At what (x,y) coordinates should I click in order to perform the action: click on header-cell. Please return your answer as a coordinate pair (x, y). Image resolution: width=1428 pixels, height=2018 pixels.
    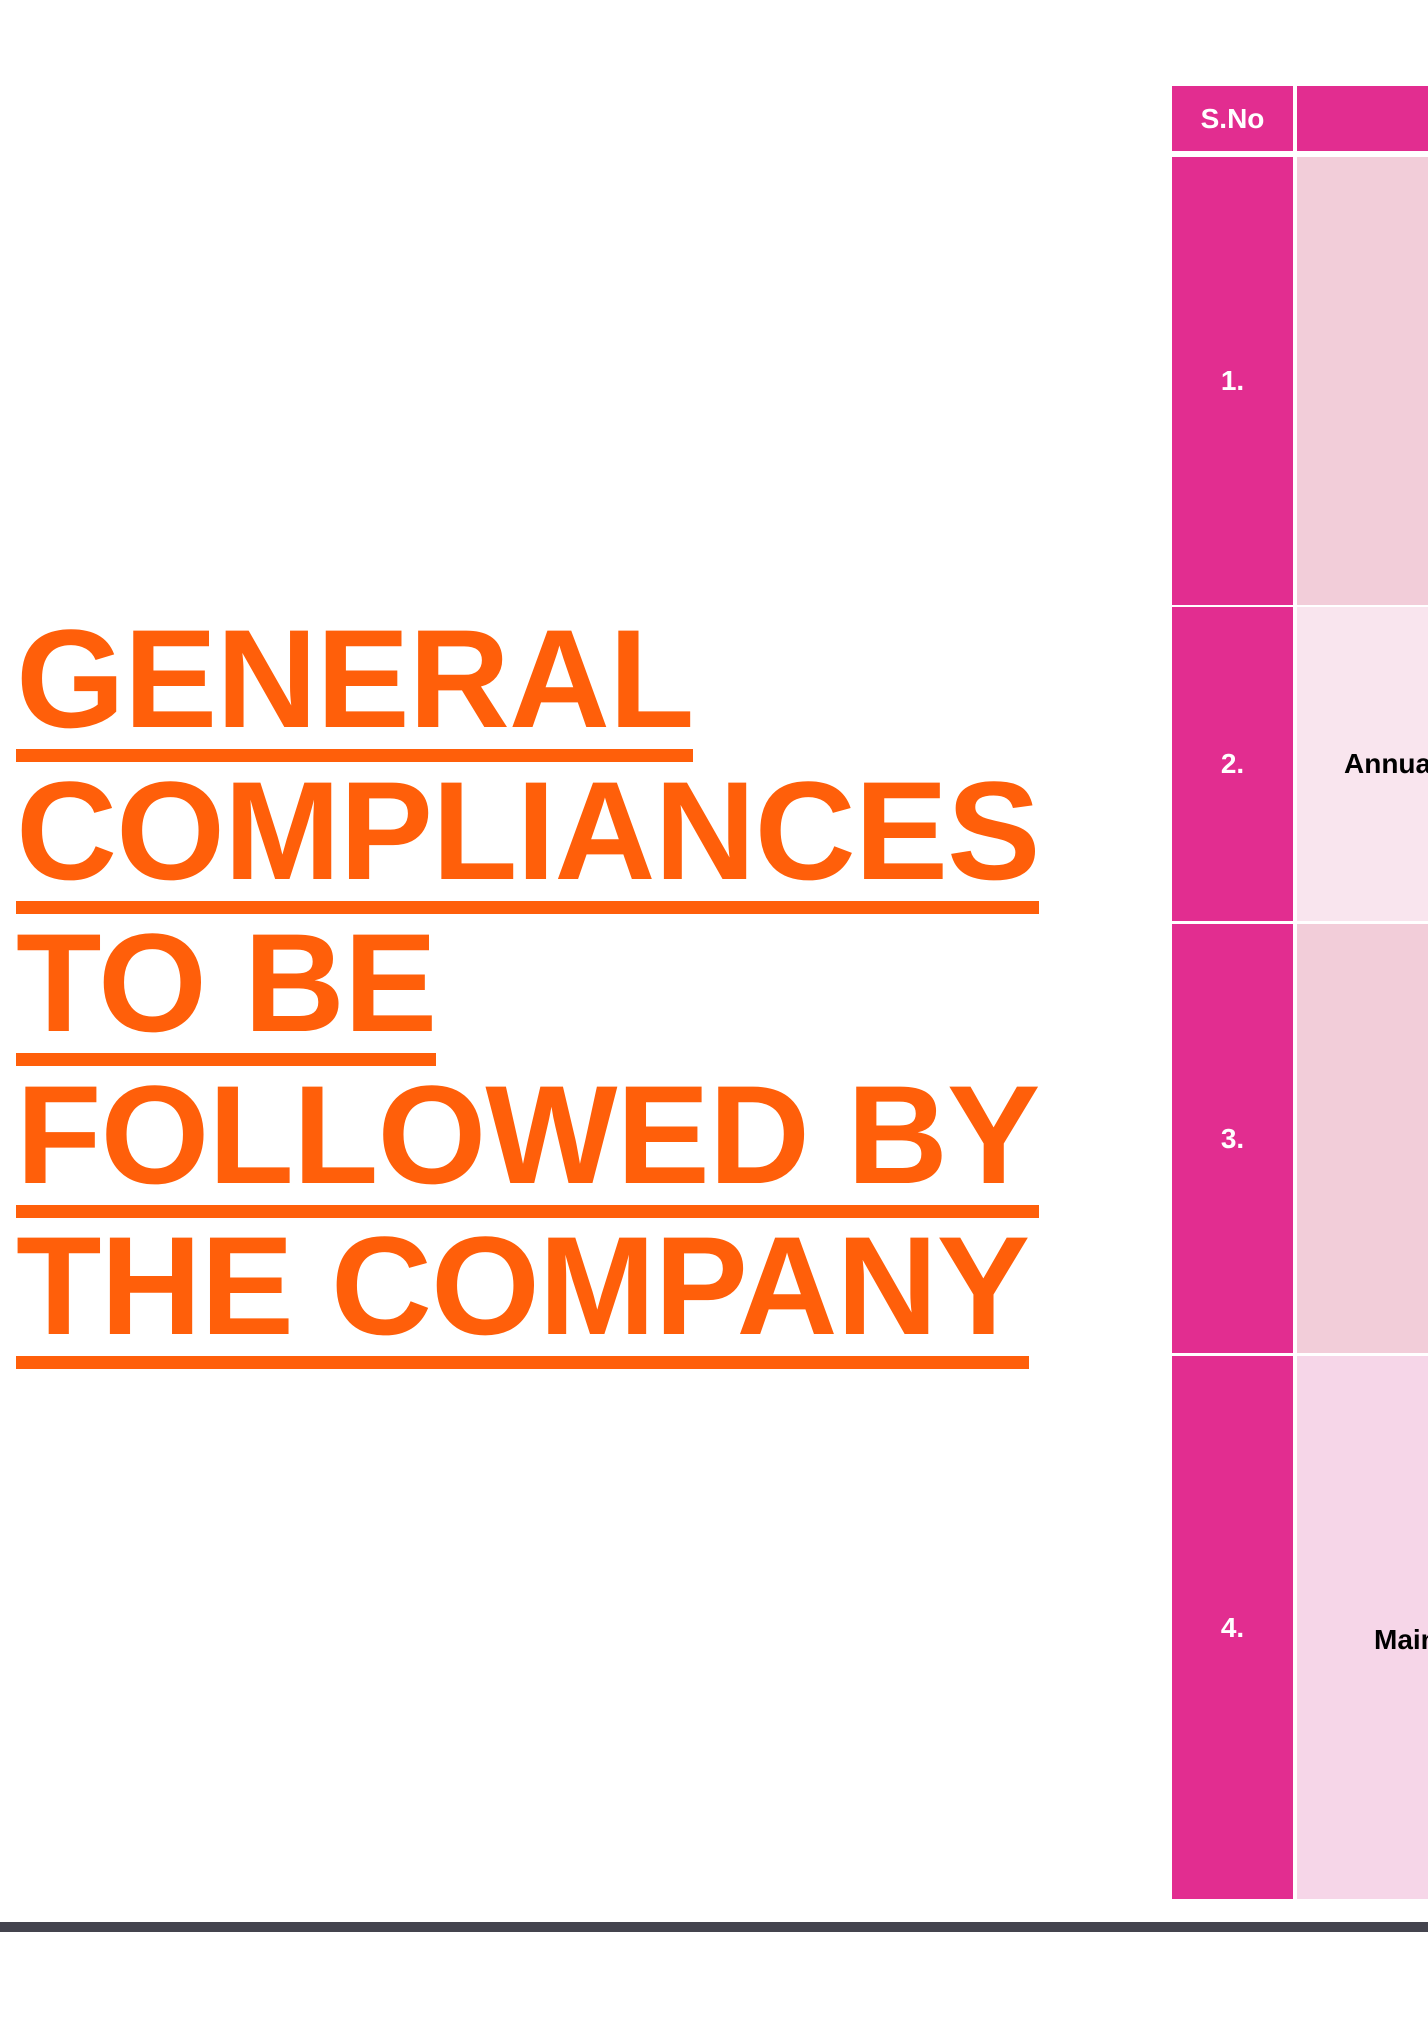
    Looking at the image, I should click on (1362, 118).